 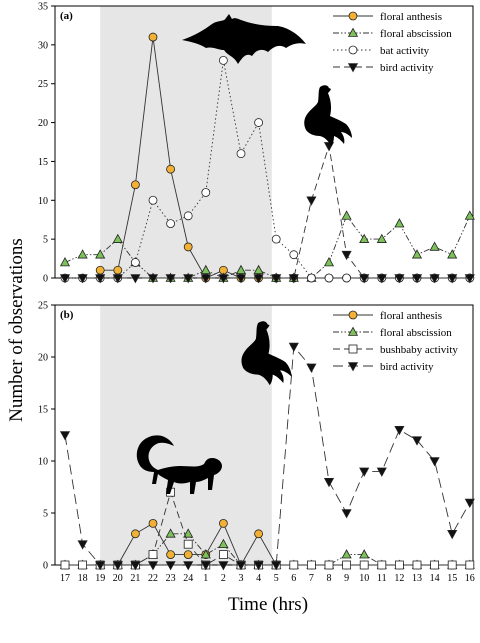 I want to click on y-tick-label: 20, so click(x=43, y=358).